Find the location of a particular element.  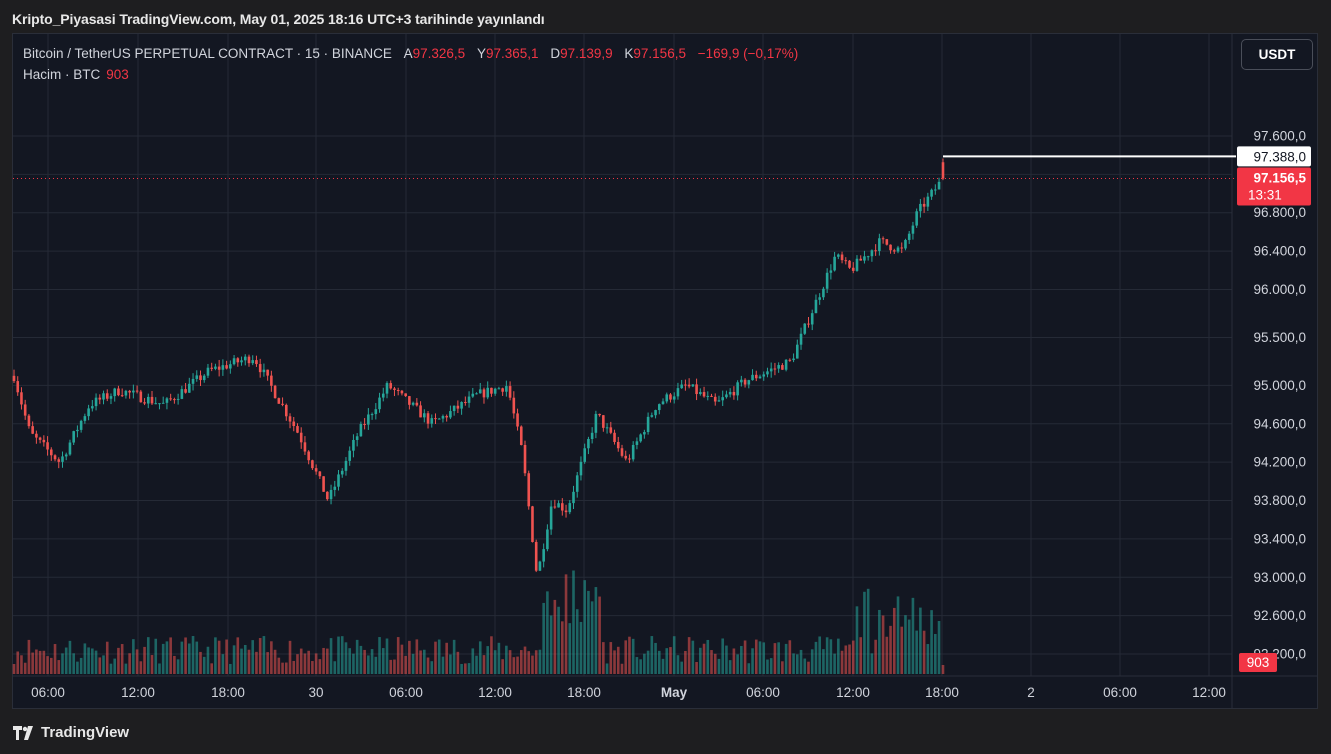

volume-label: Hacim · BTC is located at coordinates (62, 74).